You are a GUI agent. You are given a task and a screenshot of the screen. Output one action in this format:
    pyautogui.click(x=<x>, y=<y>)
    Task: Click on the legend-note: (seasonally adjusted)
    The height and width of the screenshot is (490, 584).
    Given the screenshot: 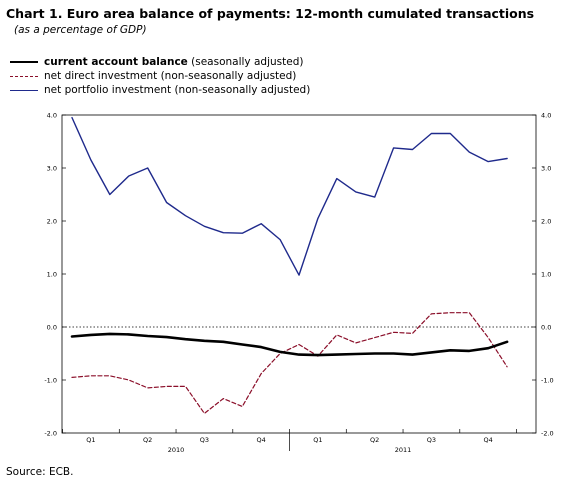 What is the action you would take?
    pyautogui.click(x=247, y=62)
    